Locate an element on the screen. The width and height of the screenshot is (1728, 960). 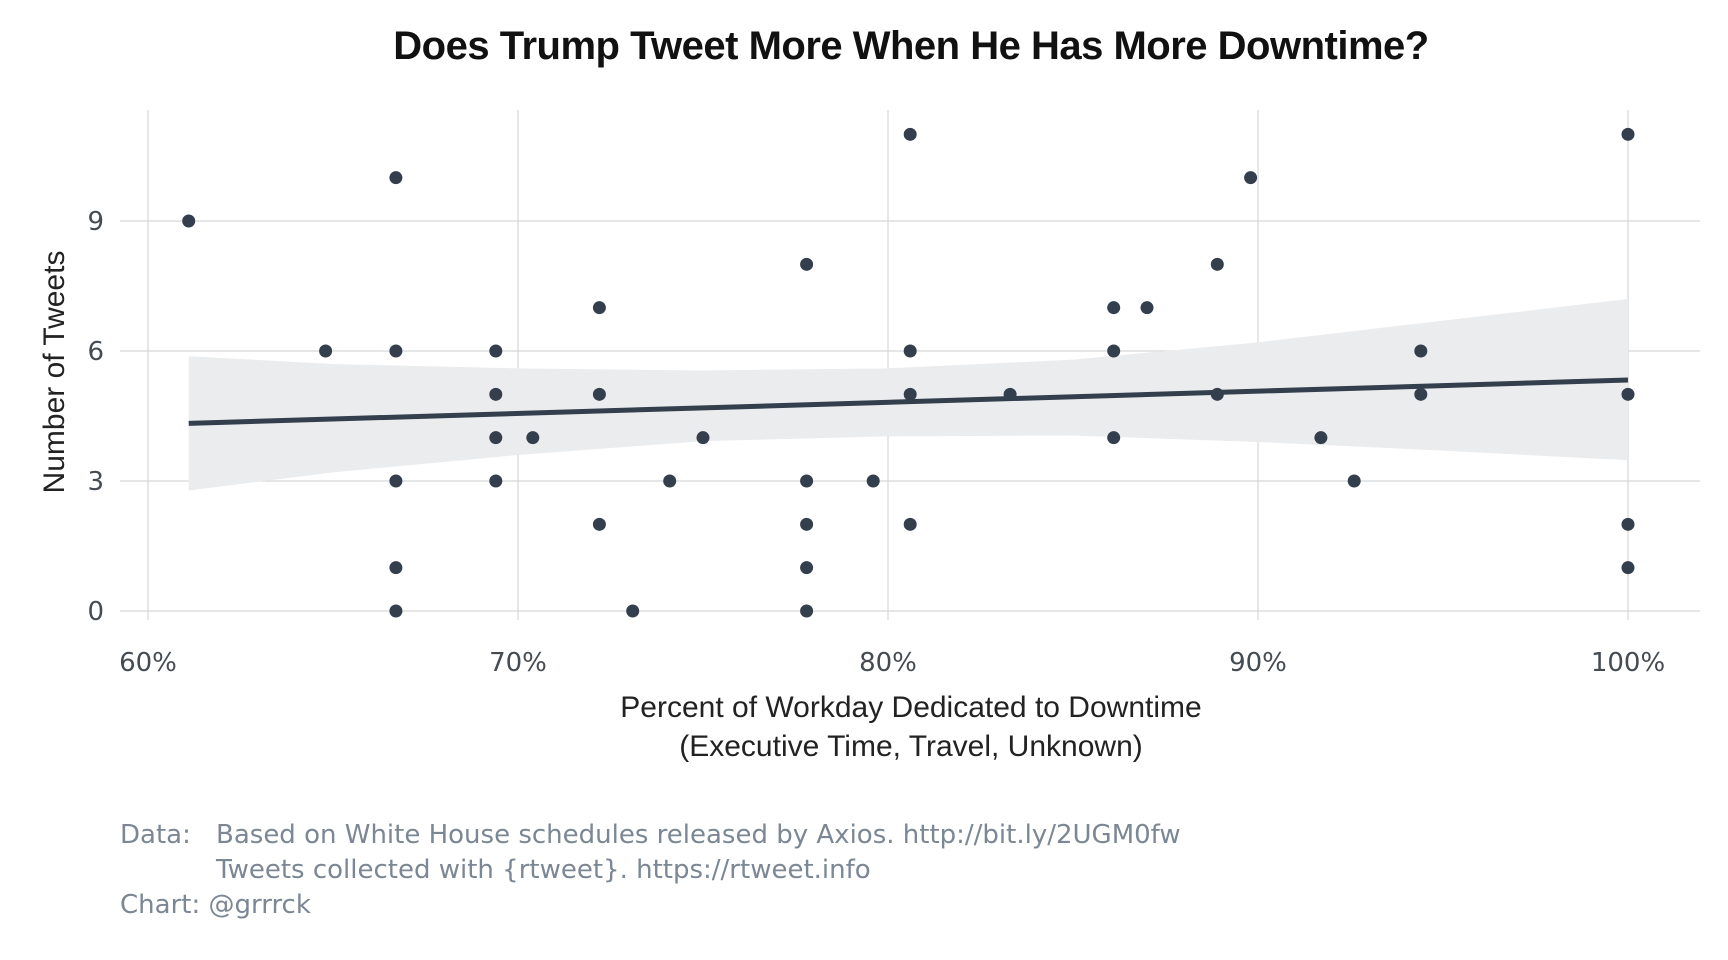
caption-chart-credit: Chart: @grrrck is located at coordinates (215, 905).